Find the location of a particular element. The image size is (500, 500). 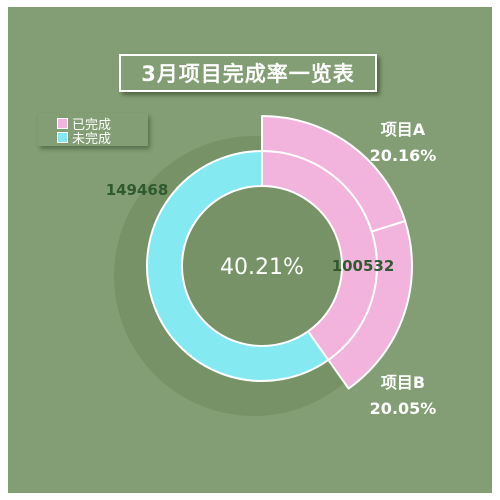

legend-item-uncompleted: 未完成 is located at coordinates (84, 138).